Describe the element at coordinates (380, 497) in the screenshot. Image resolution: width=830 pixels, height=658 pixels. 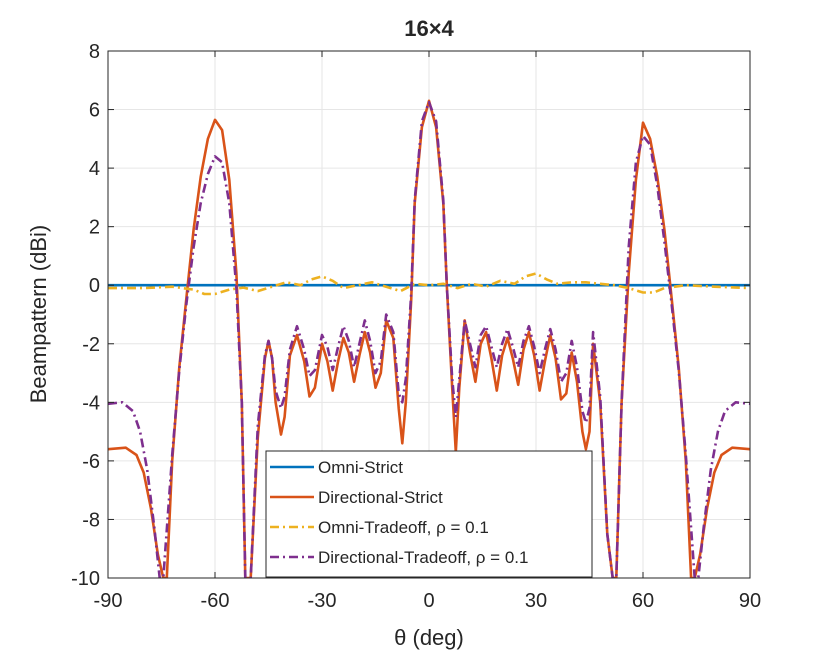
I see `legend-label-directional-strict: Directional-Strict` at that location.